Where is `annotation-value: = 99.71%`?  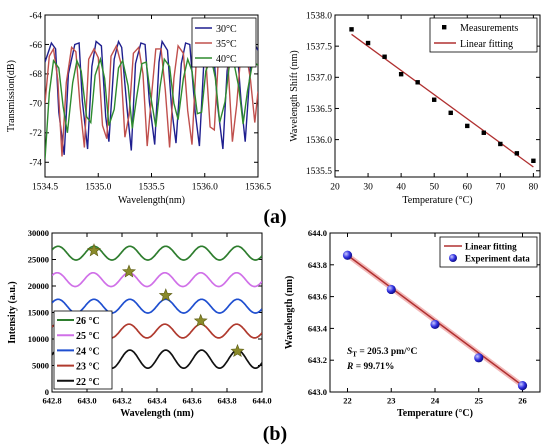 annotation-value: = 99.71% is located at coordinates (373, 367).